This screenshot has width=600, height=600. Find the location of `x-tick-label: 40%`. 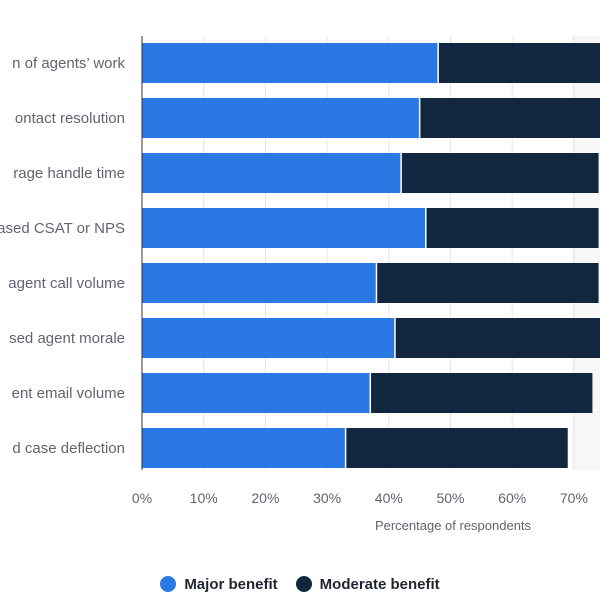

x-tick-label: 40% is located at coordinates (389, 498).